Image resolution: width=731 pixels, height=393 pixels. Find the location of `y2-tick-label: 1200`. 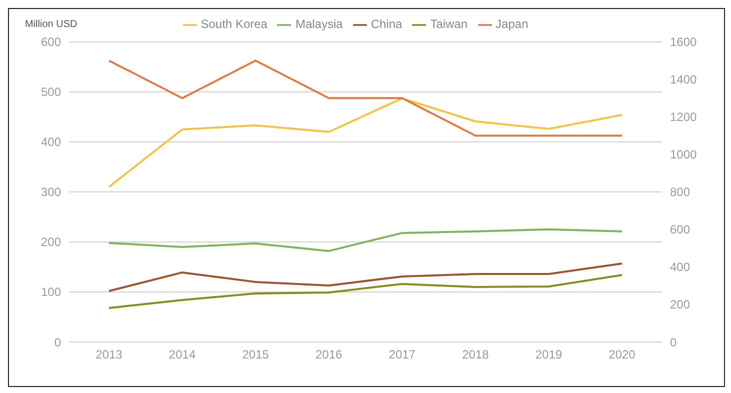

y2-tick-label: 1200 is located at coordinates (684, 117).